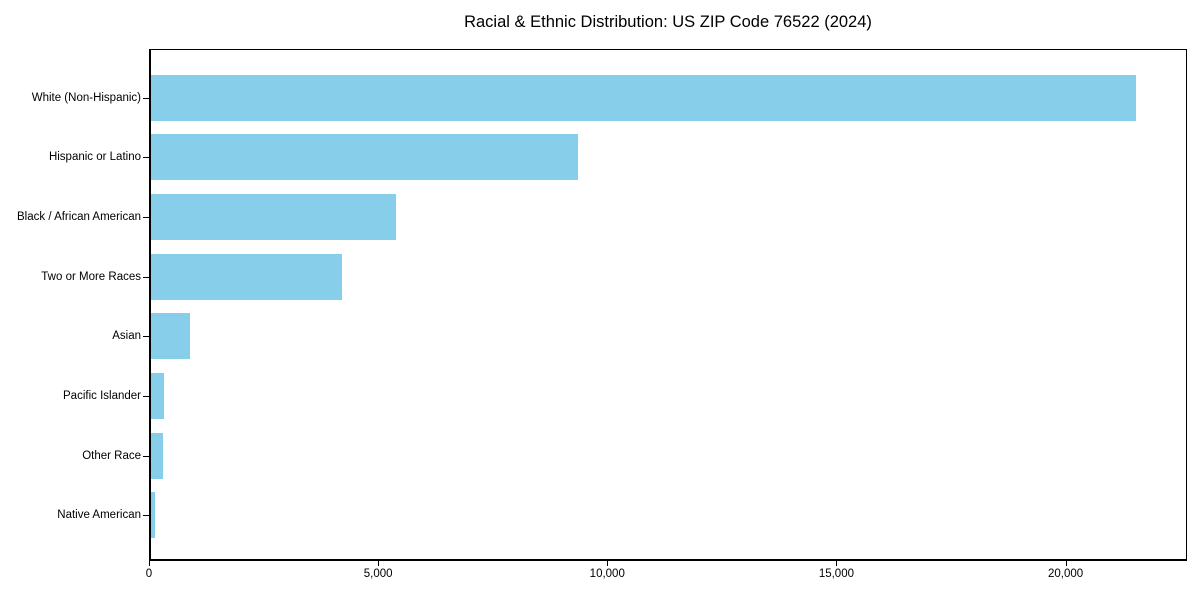 The image size is (1200, 600). Describe the element at coordinates (158, 396) in the screenshot. I see `bar-pacific-islander` at that location.